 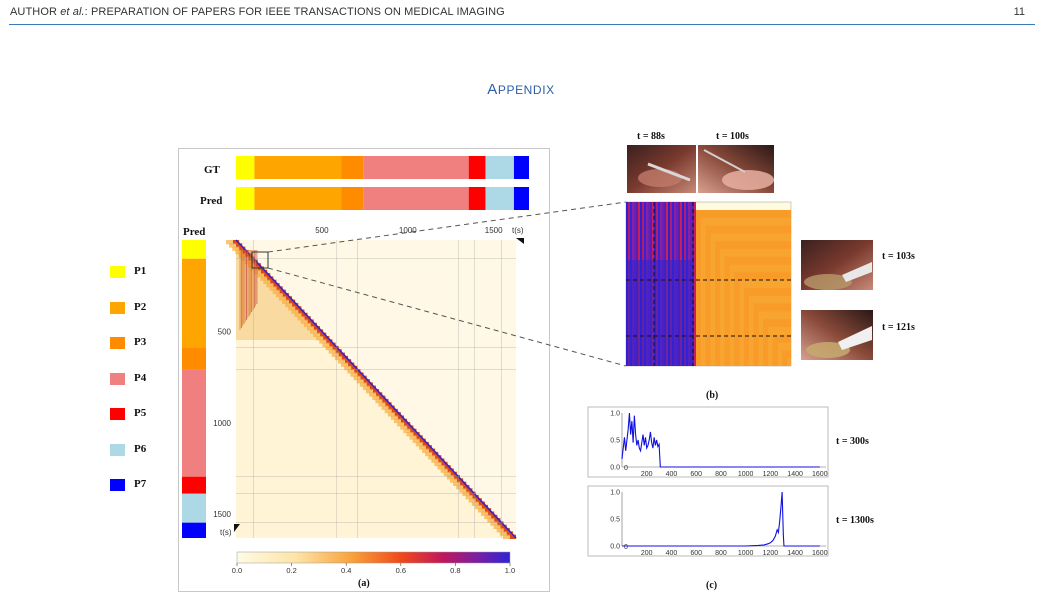 What do you see at coordinates (771, 474) in the screenshot?
I see `x-tick-label: 1200` at bounding box center [771, 474].